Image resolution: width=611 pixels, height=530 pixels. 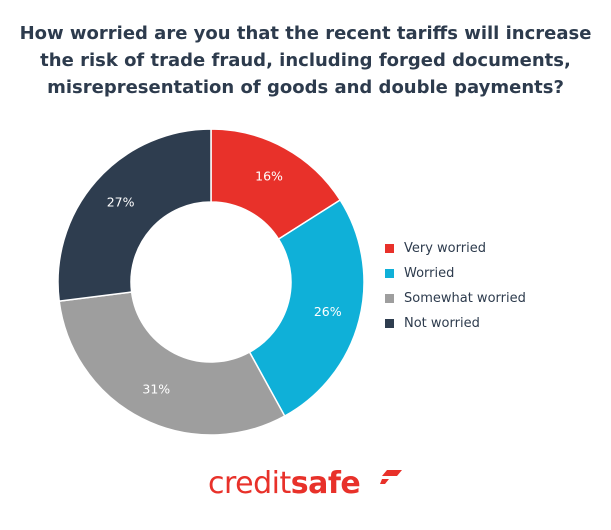 I want to click on legend-item-very-worried: Very worried, so click(x=455, y=248).